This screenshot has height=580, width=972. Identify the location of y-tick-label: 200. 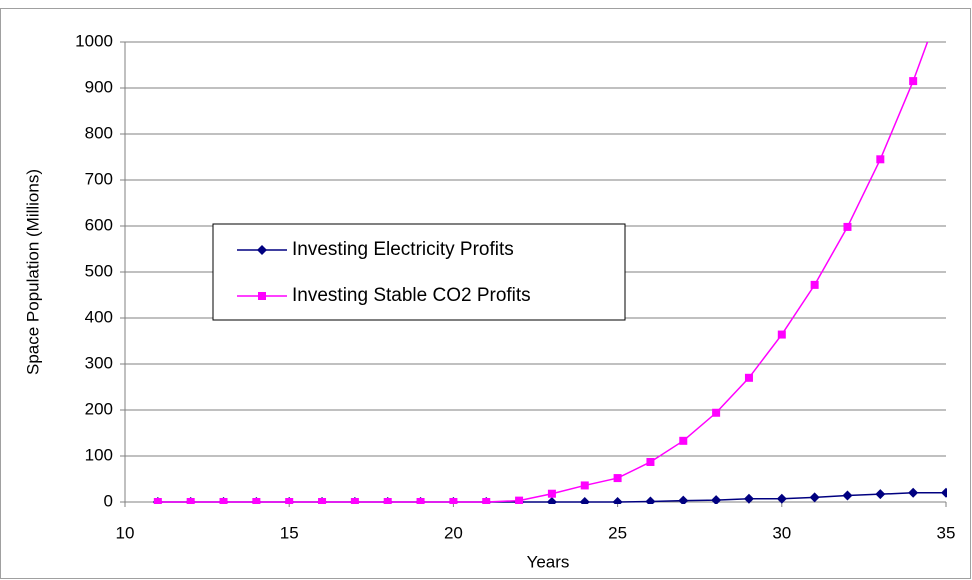
(99, 408).